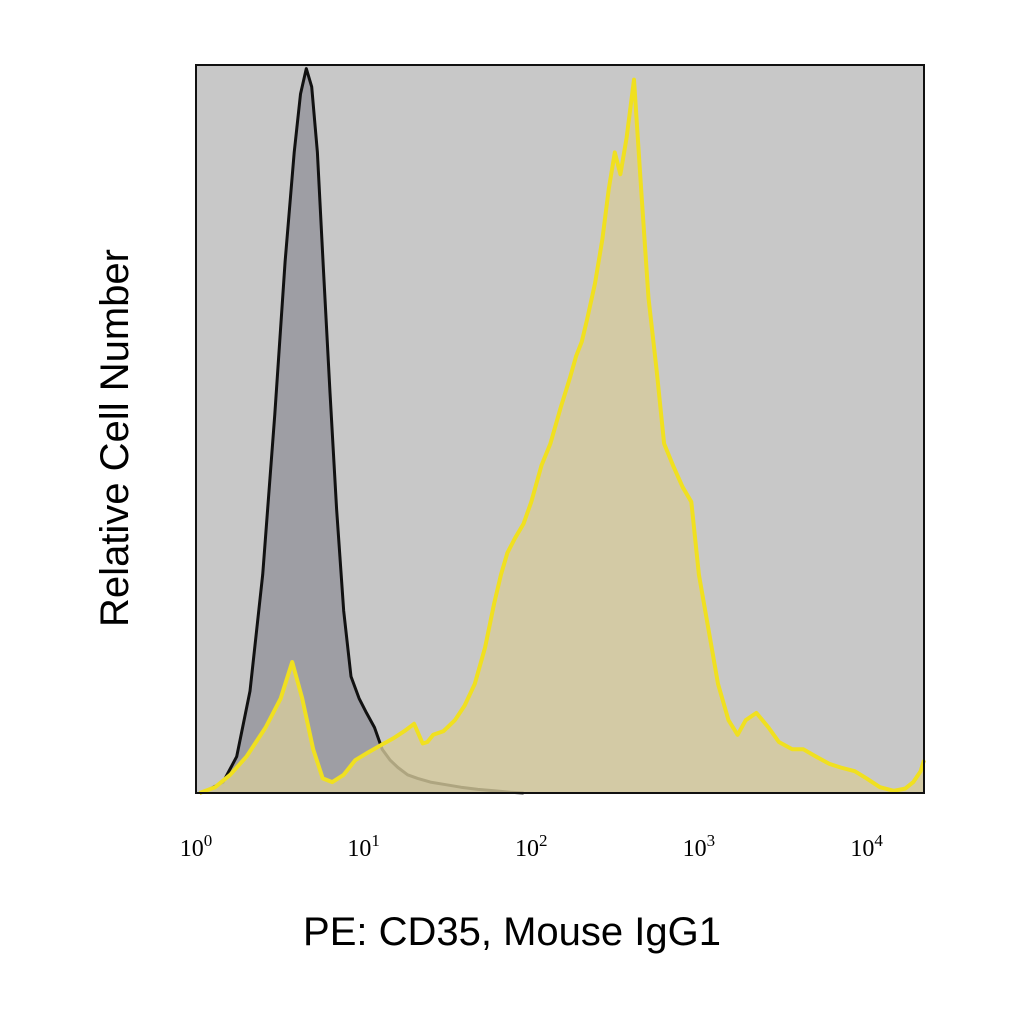 The height and width of the screenshot is (1024, 1024). I want to click on x-tick-label: 10², so click(531, 846).